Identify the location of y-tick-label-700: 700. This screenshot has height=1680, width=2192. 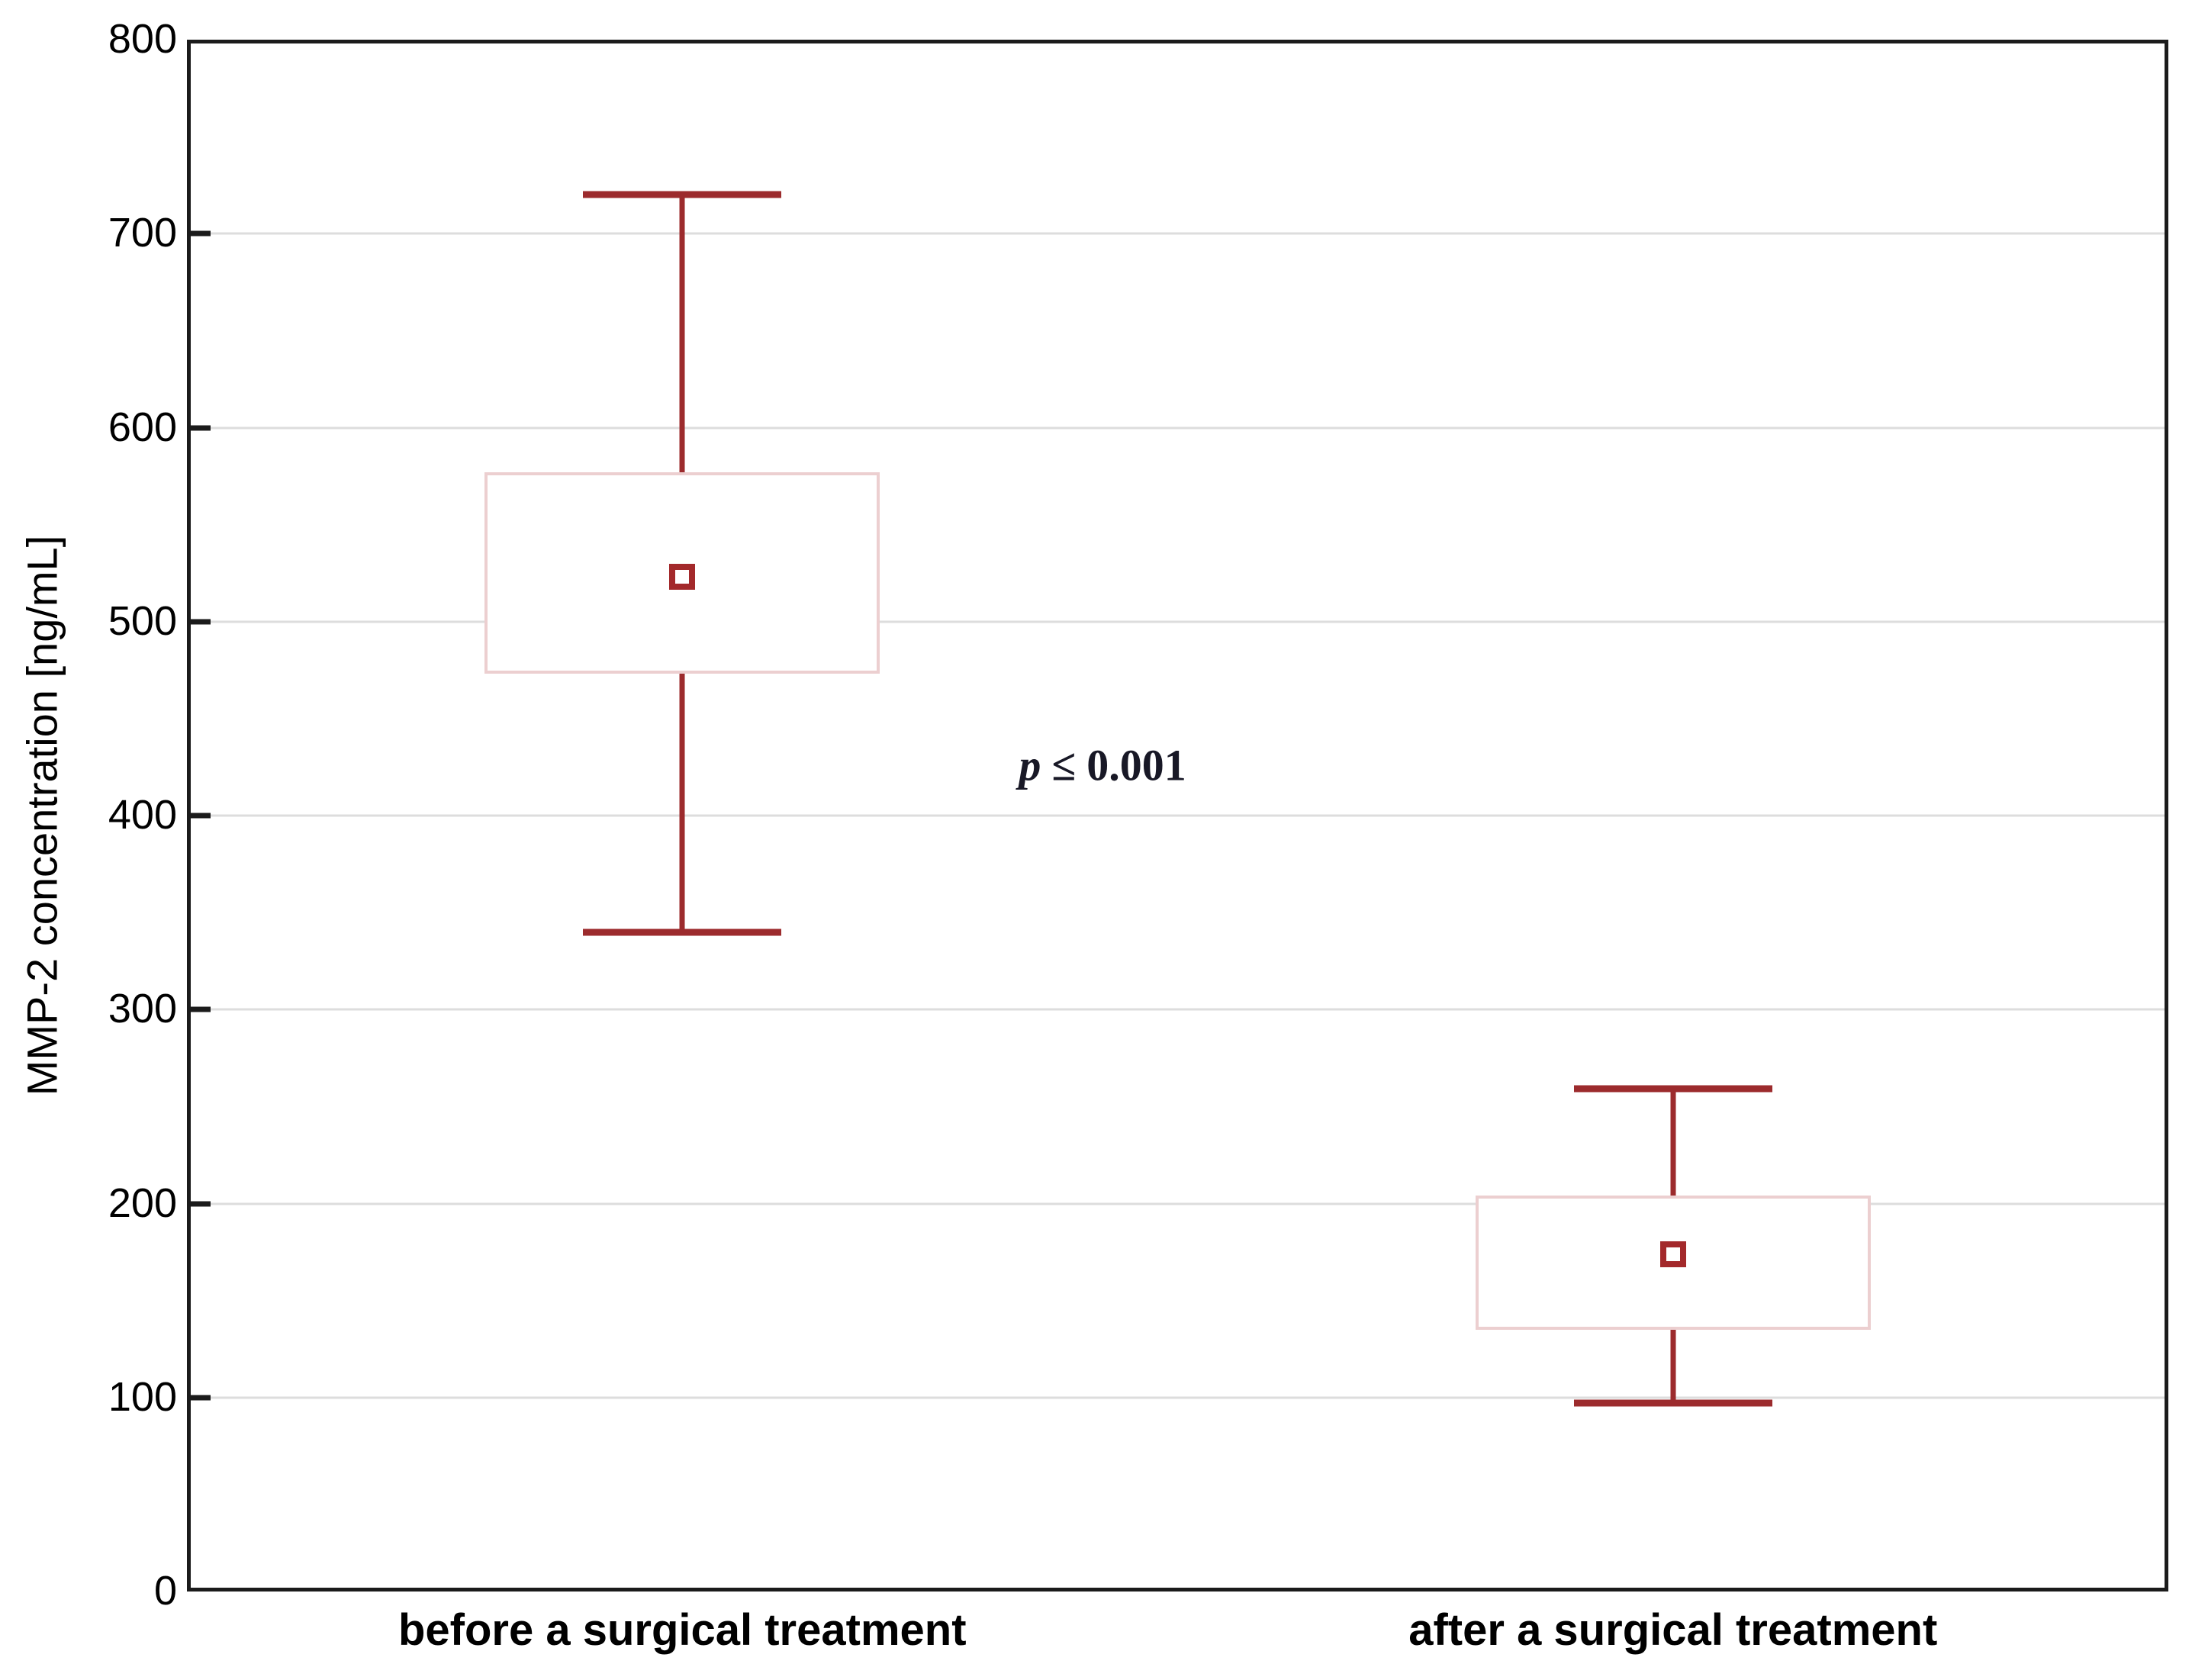
(142, 233).